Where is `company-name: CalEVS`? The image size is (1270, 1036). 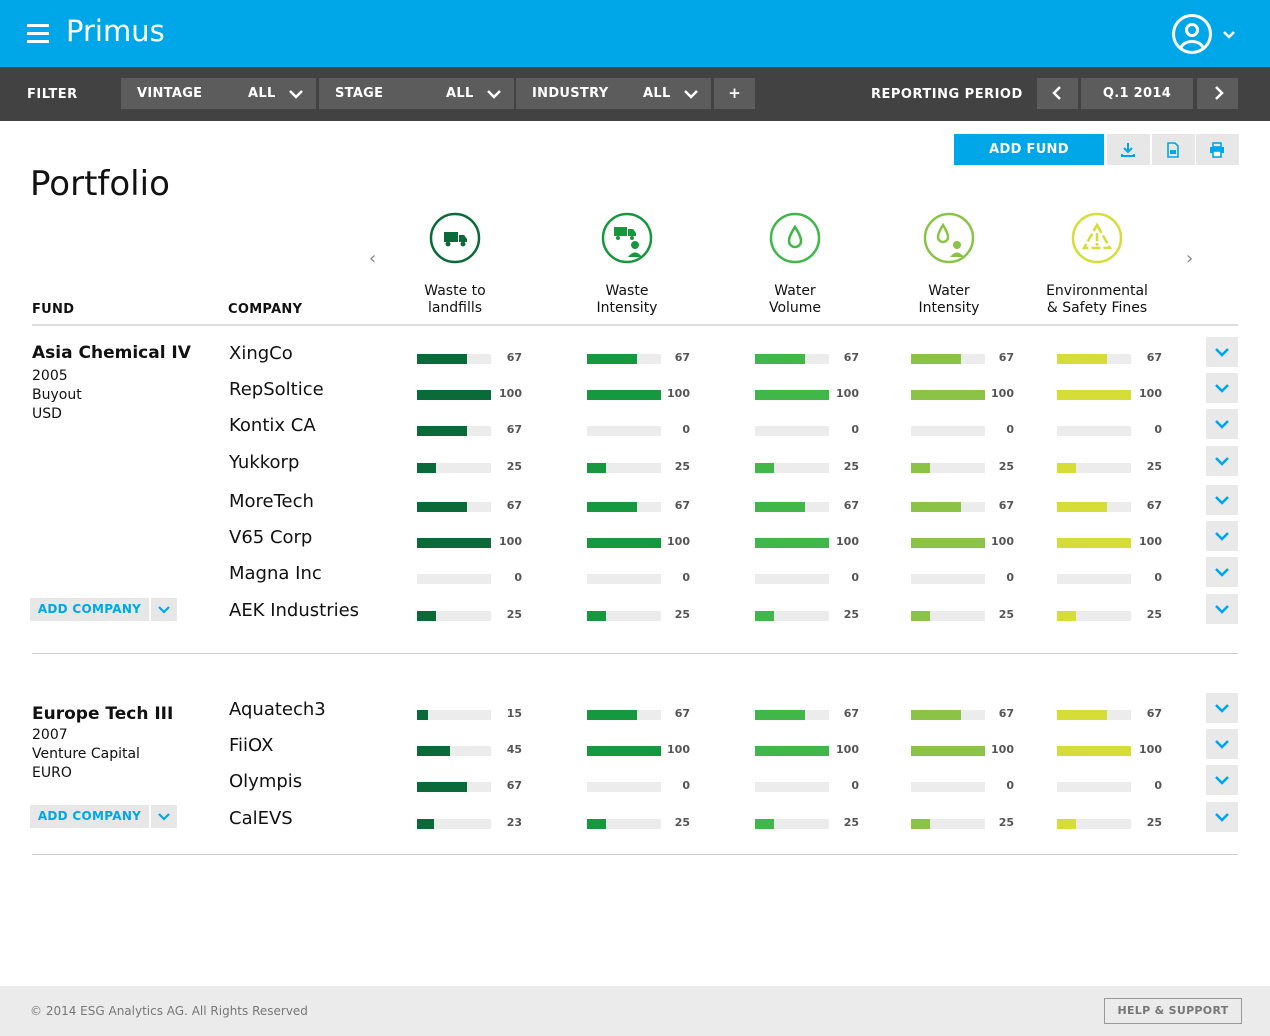 company-name: CalEVS is located at coordinates (261, 818).